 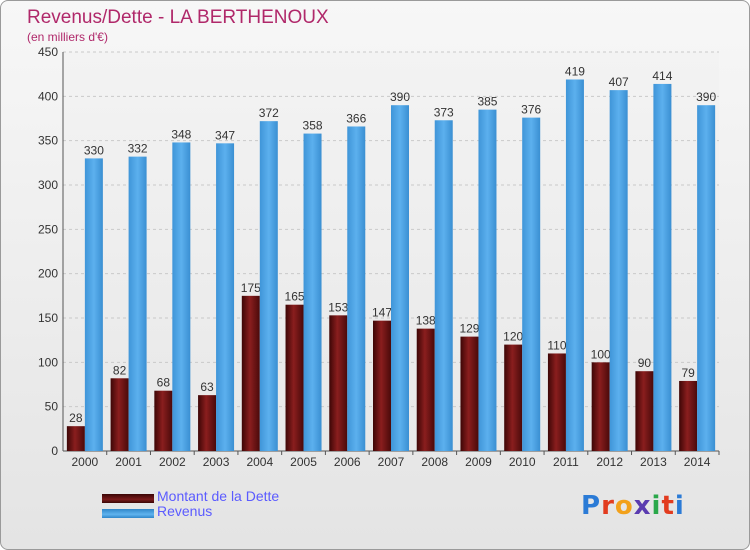 I want to click on data-label-dette: 129, so click(x=469, y=329).